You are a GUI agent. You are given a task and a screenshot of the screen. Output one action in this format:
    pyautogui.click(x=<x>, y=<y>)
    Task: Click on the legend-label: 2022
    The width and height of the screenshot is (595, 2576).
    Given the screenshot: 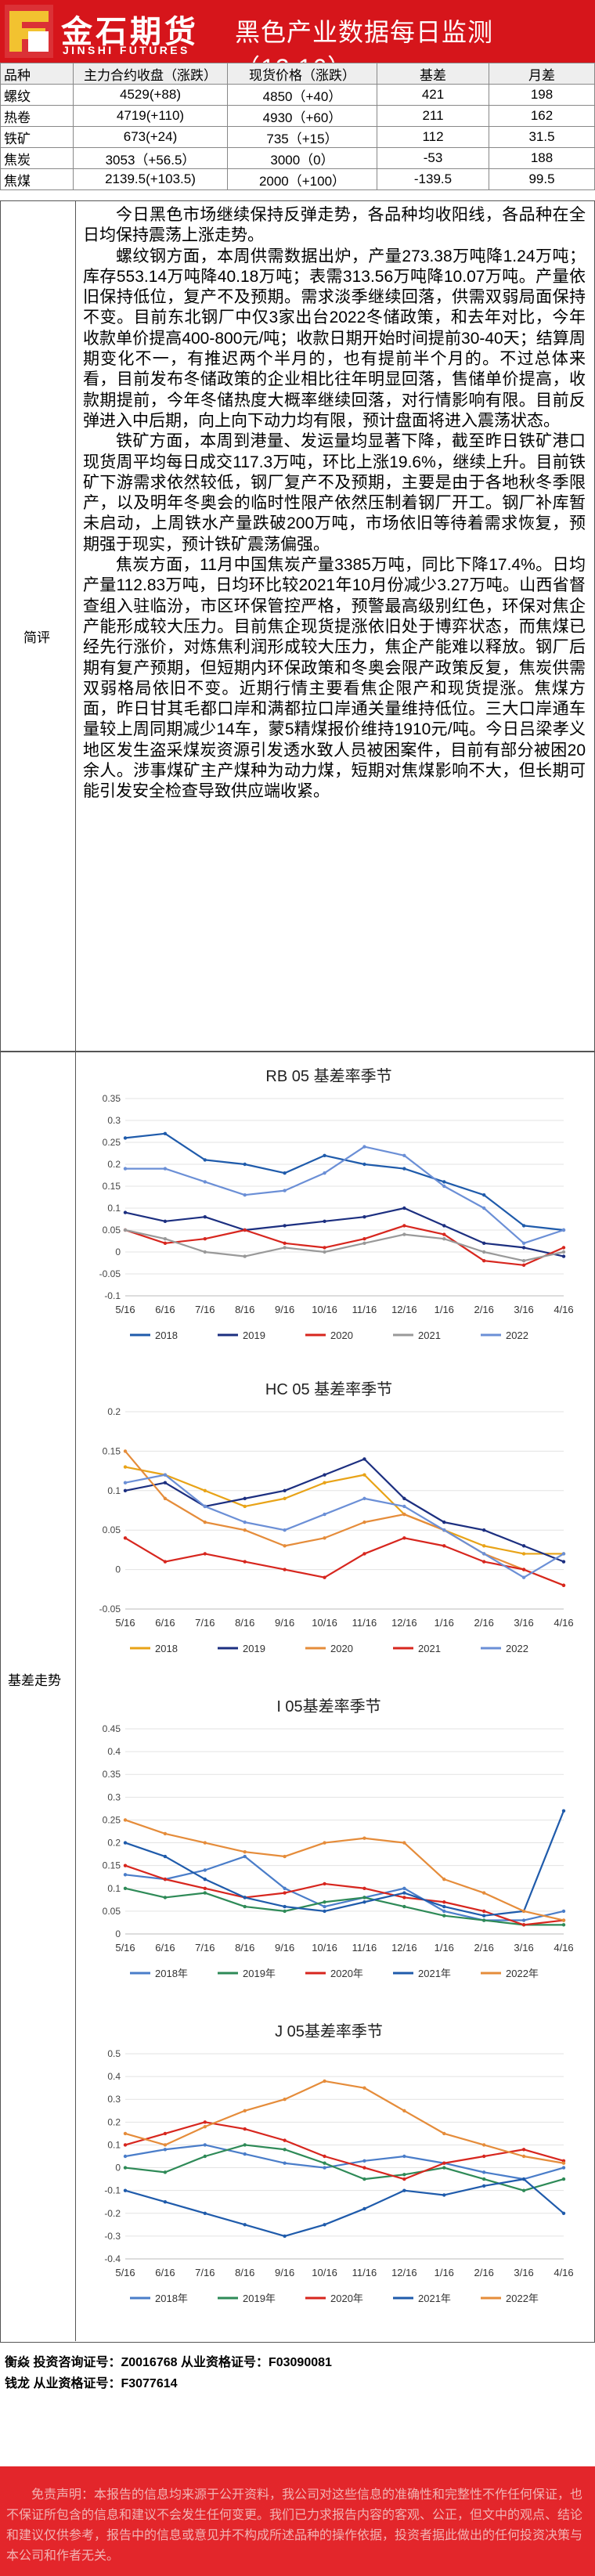 What is the action you would take?
    pyautogui.click(x=517, y=1335)
    